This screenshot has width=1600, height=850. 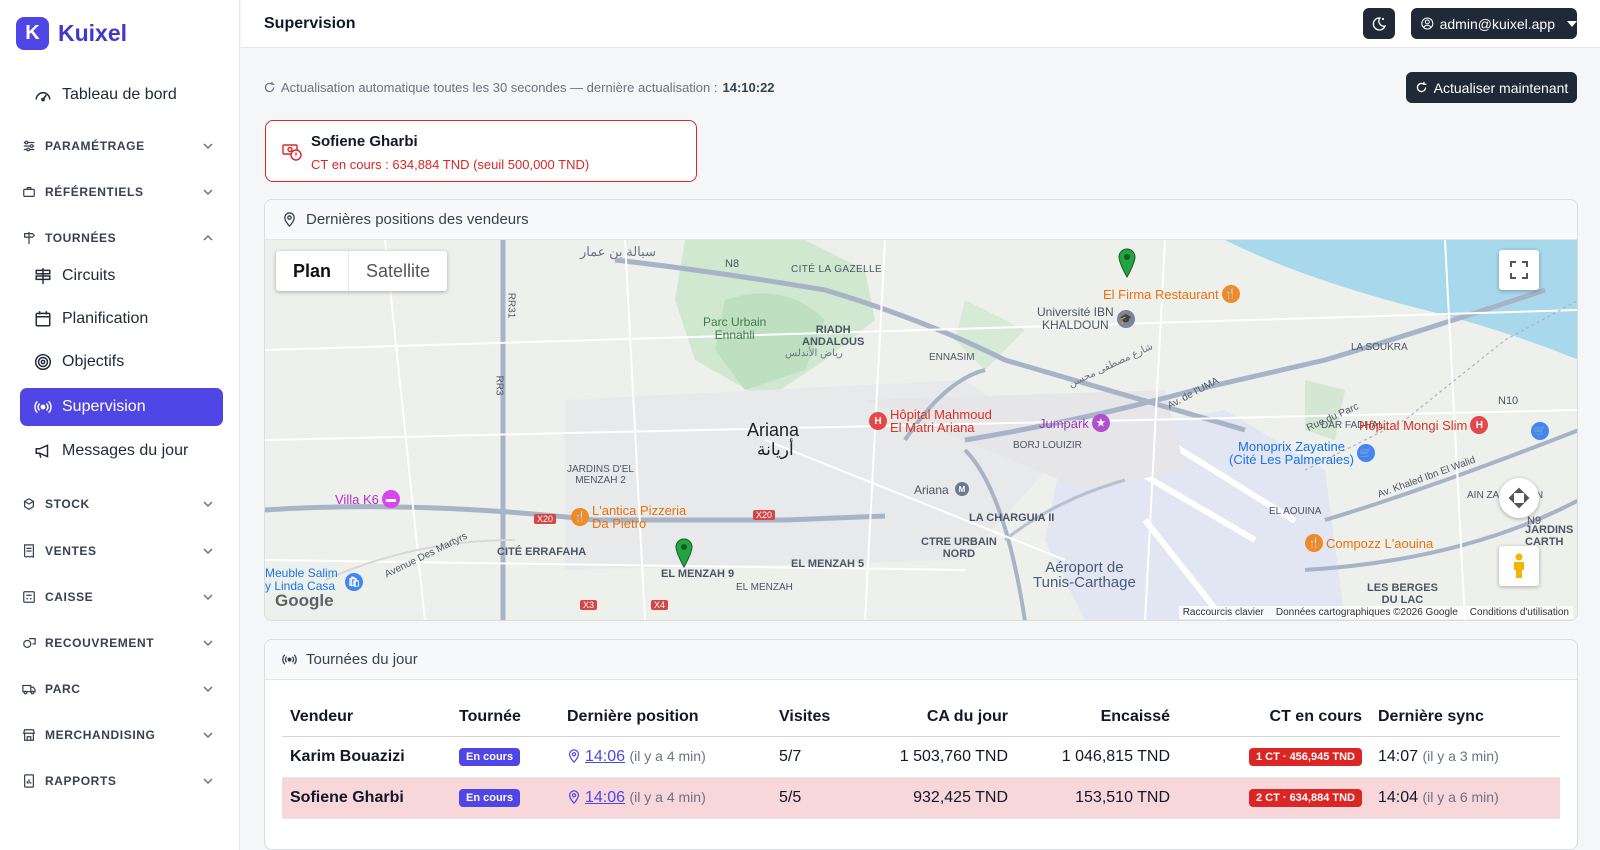 What do you see at coordinates (1413, 425) in the screenshot?
I see `poi-label: Hôpital Mongi Slim` at bounding box center [1413, 425].